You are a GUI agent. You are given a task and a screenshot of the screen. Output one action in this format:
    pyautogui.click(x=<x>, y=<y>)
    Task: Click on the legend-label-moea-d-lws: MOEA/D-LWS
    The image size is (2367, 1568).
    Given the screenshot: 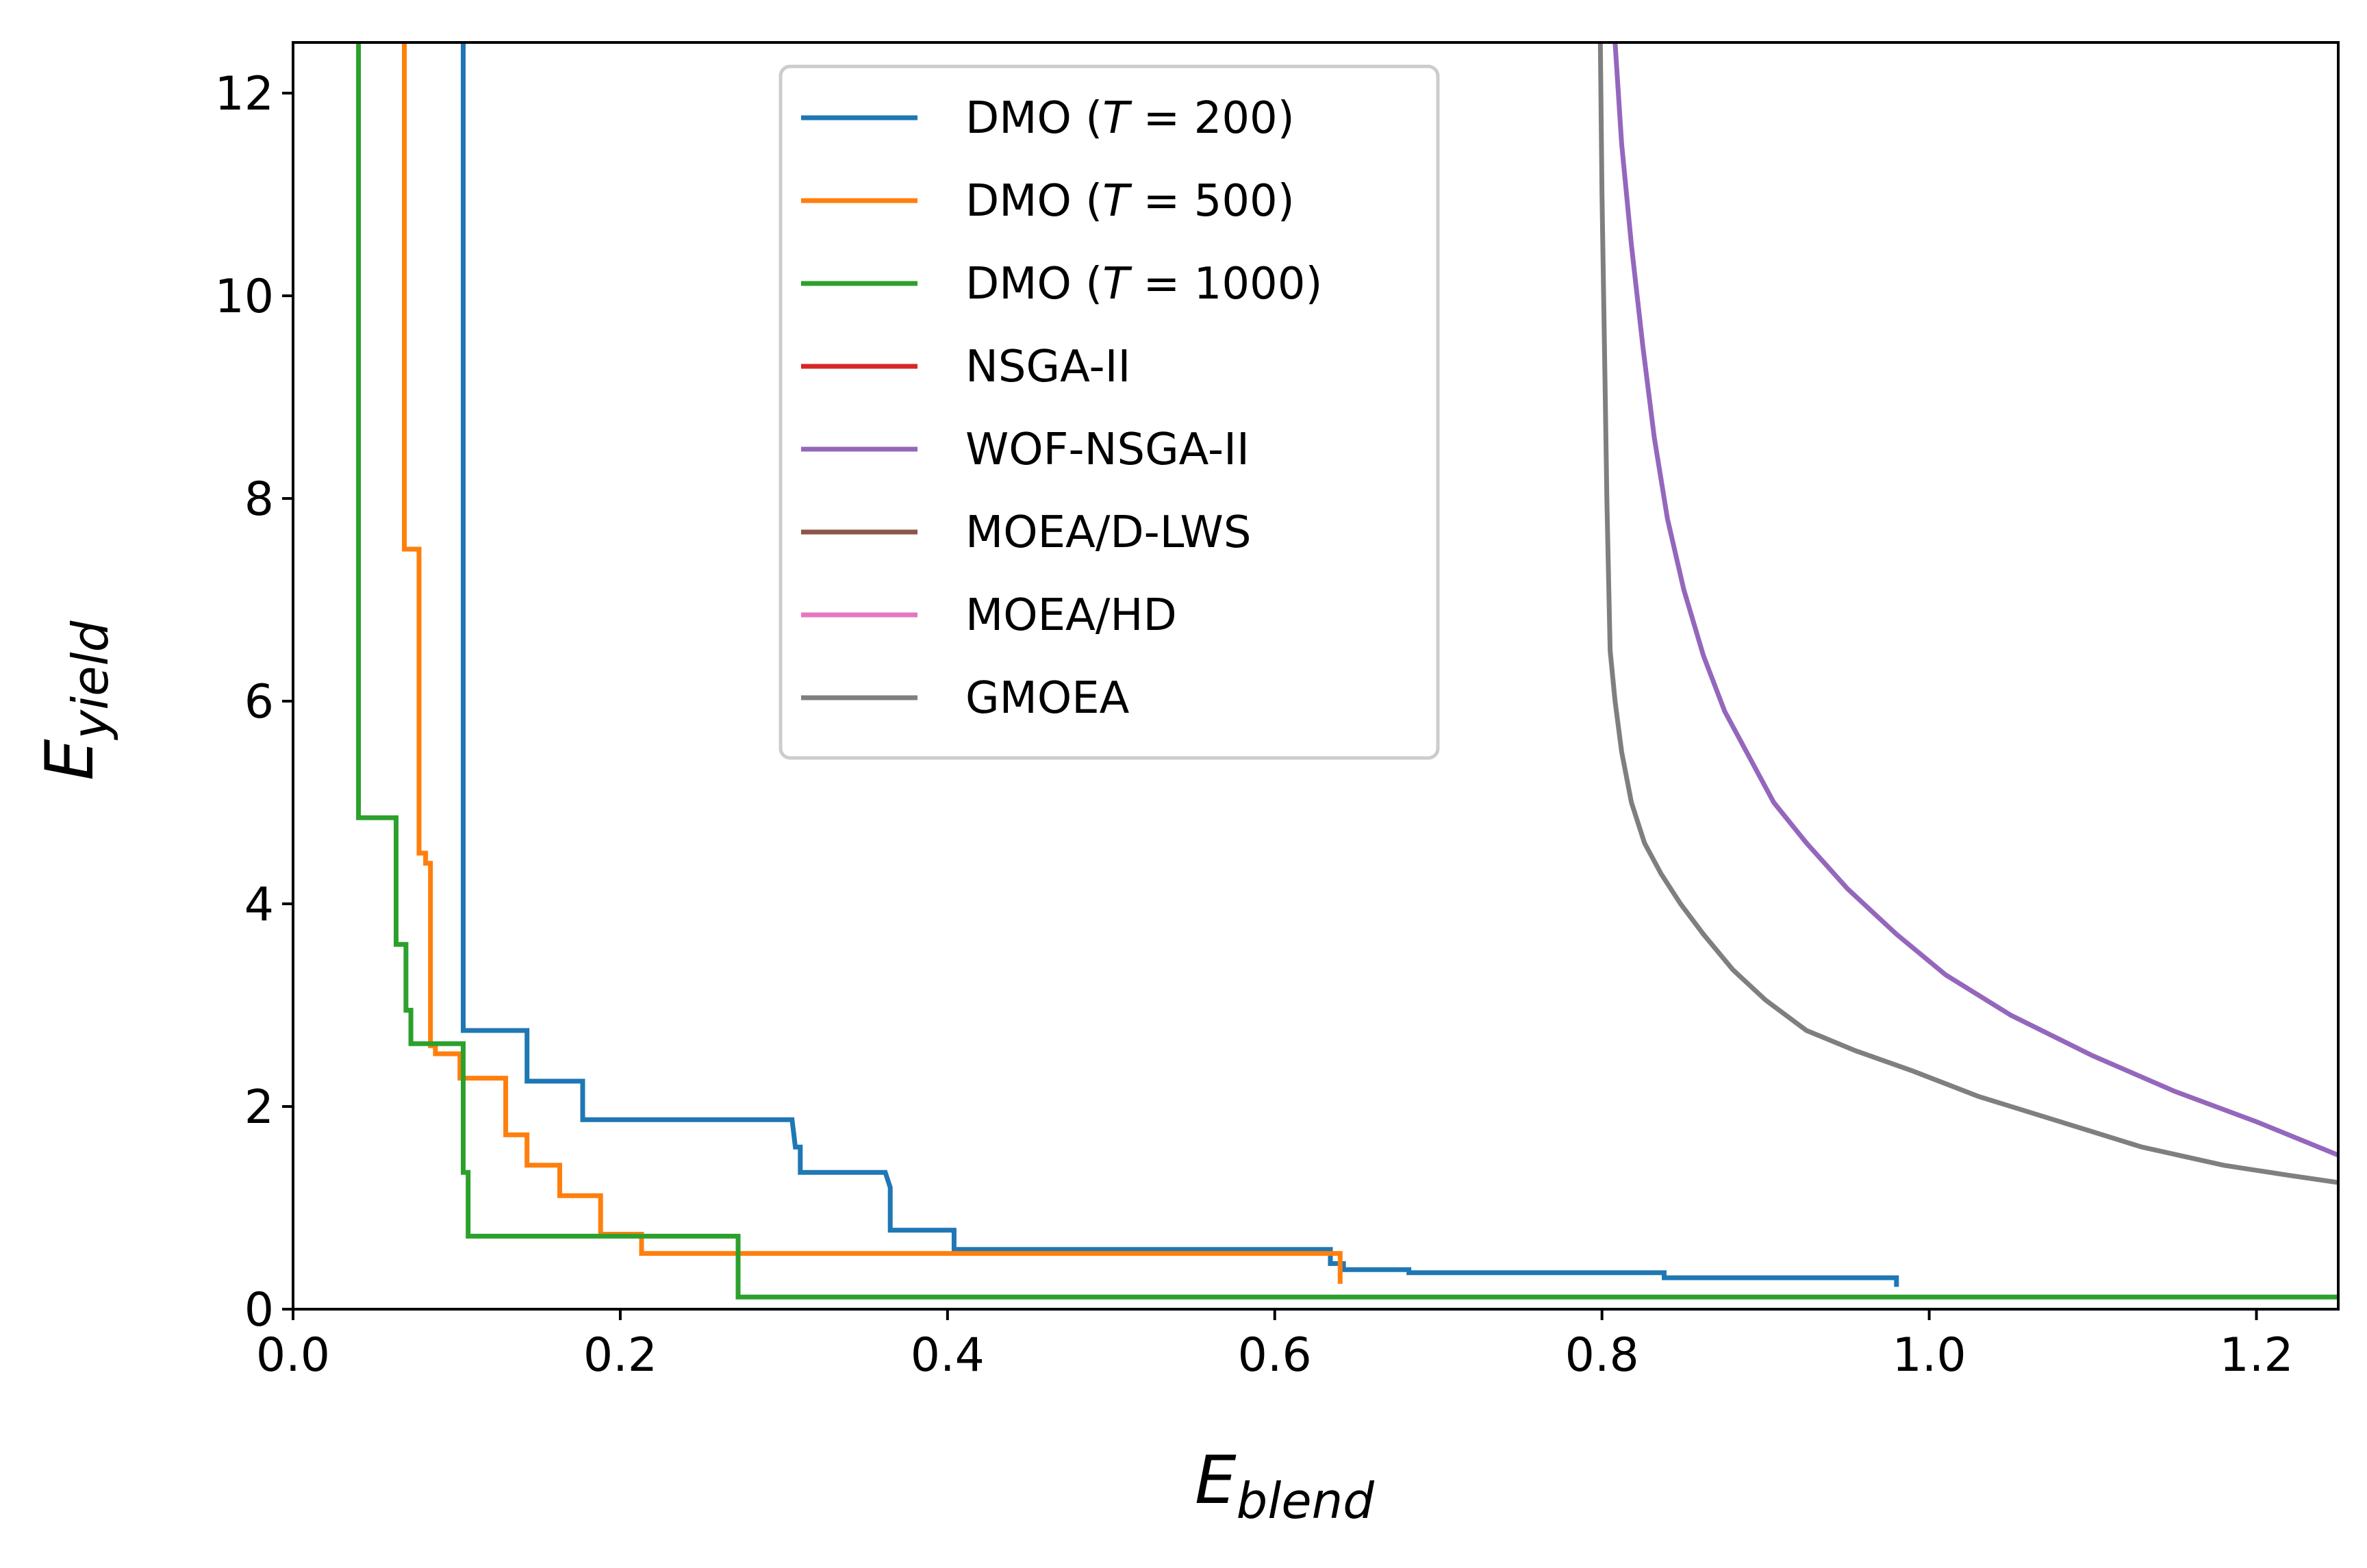 What is the action you would take?
    pyautogui.click(x=1108, y=532)
    